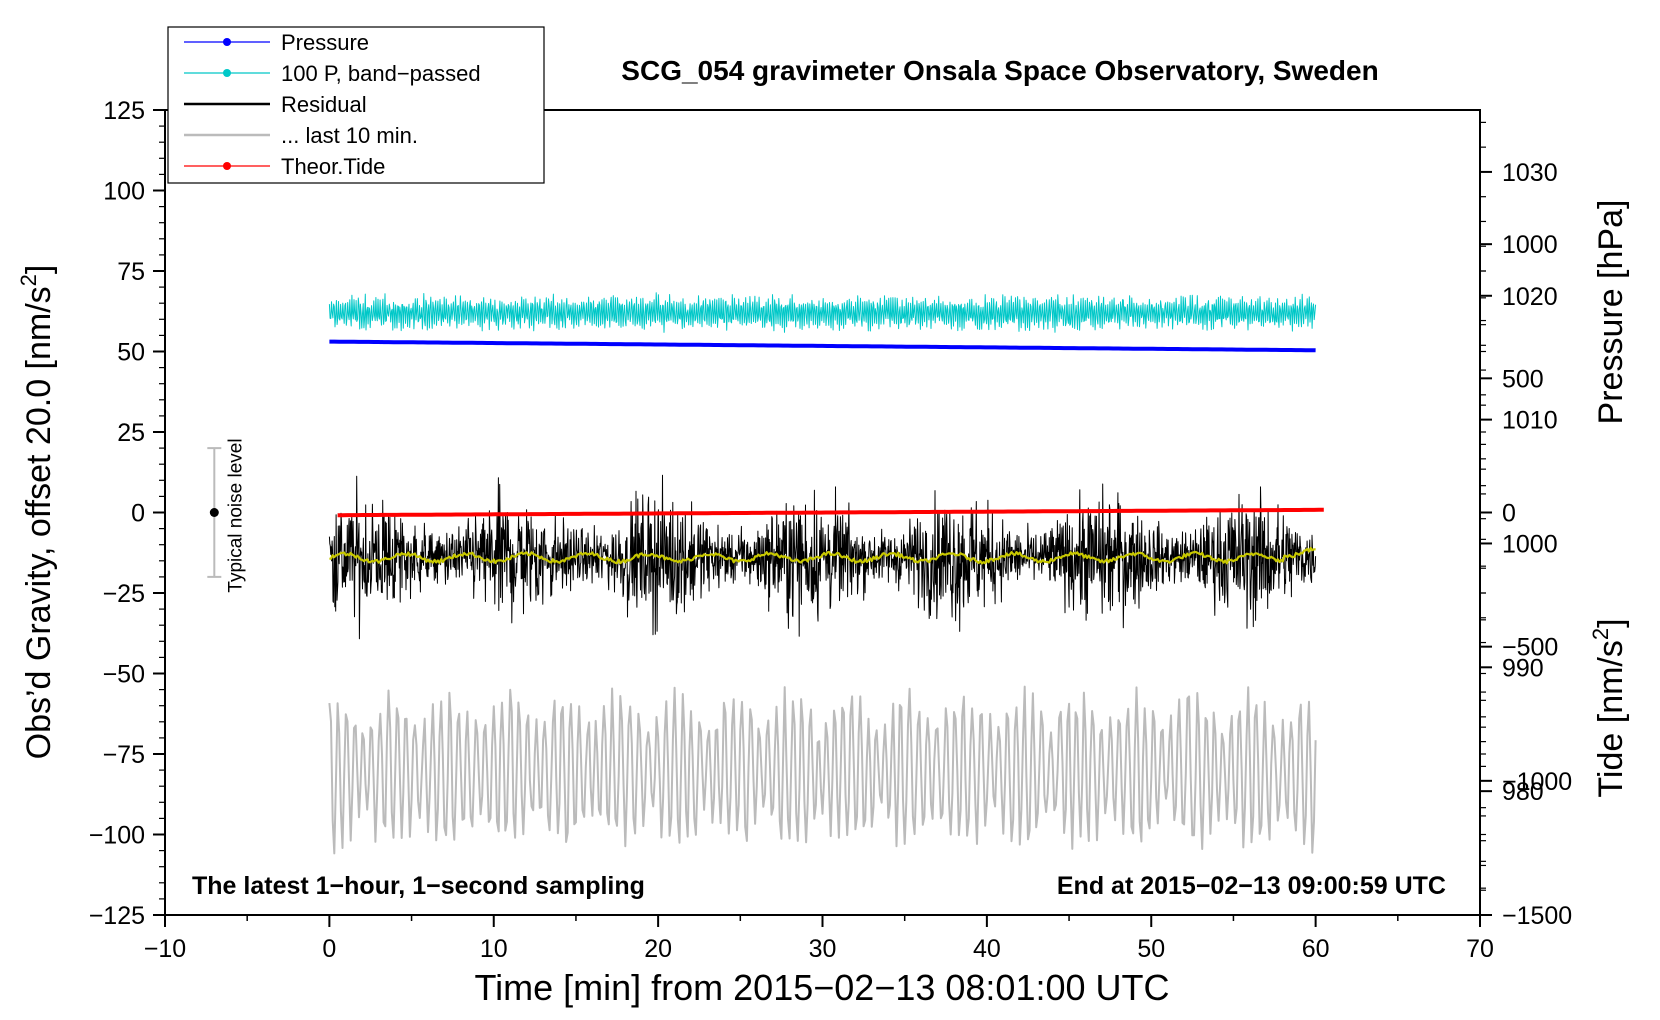 The image size is (1660, 1020). I want to click on series-residual, so click(822, 557).